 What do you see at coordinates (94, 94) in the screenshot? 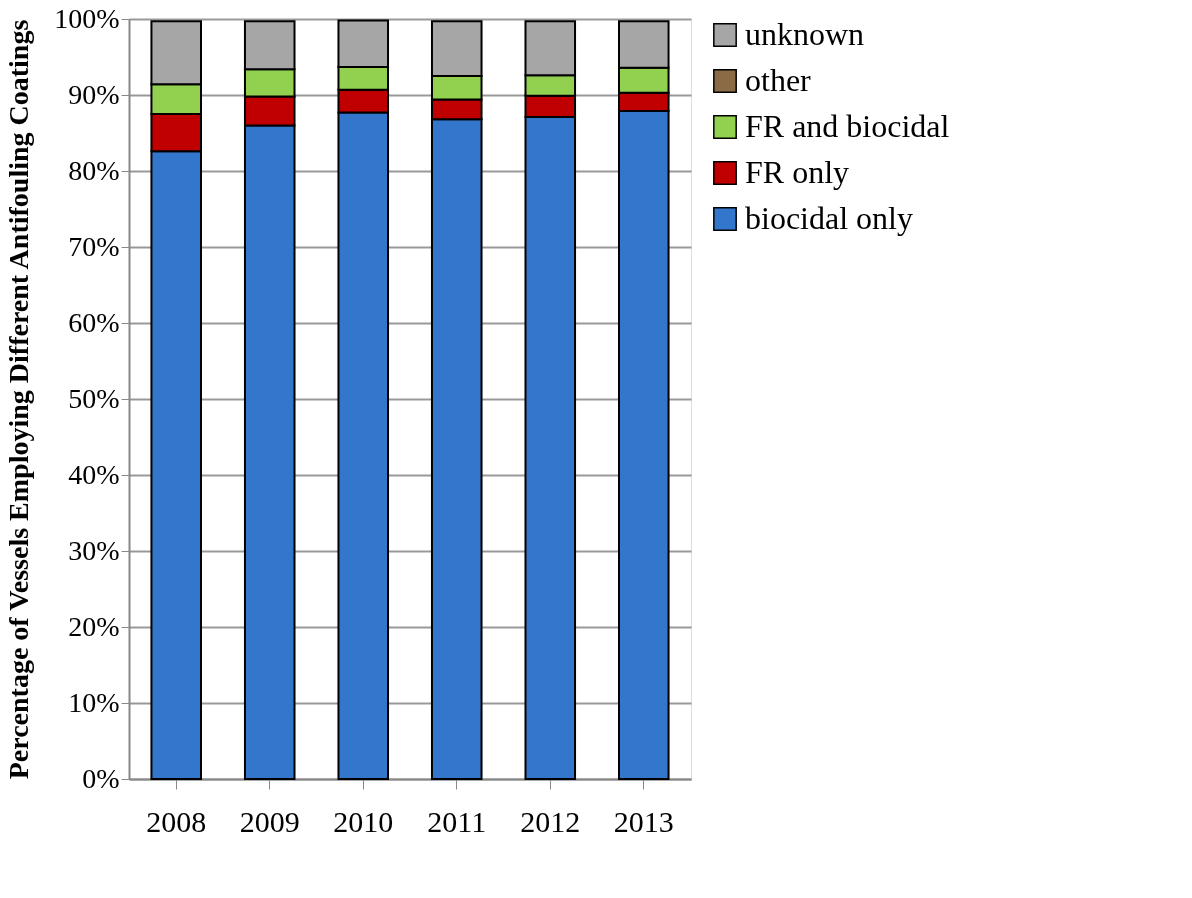
I see `y-tick-label: 90%` at bounding box center [94, 94].